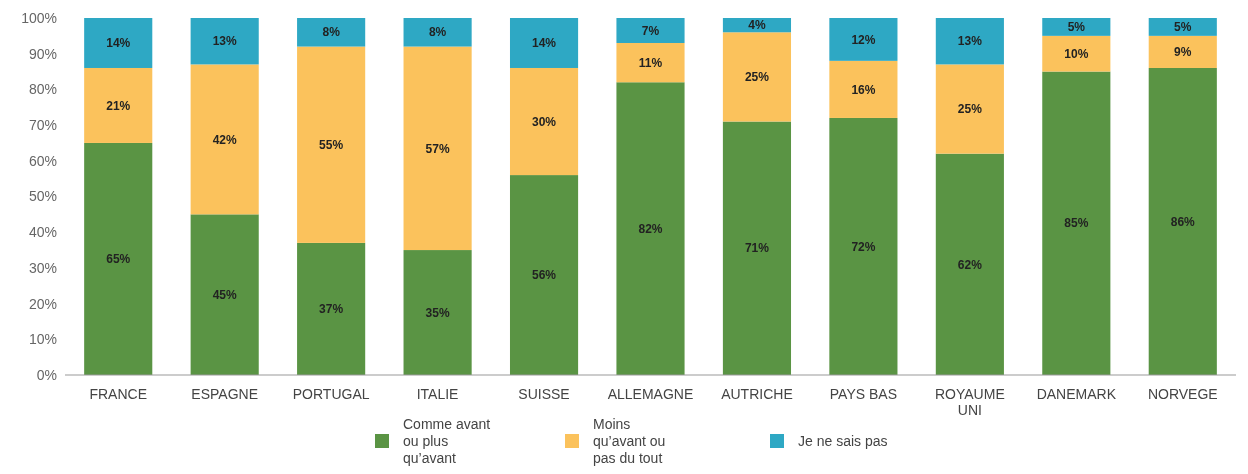 This screenshot has width=1248, height=474. Describe the element at coordinates (118, 394) in the screenshot. I see `x-tick-label: FRANCE` at that location.